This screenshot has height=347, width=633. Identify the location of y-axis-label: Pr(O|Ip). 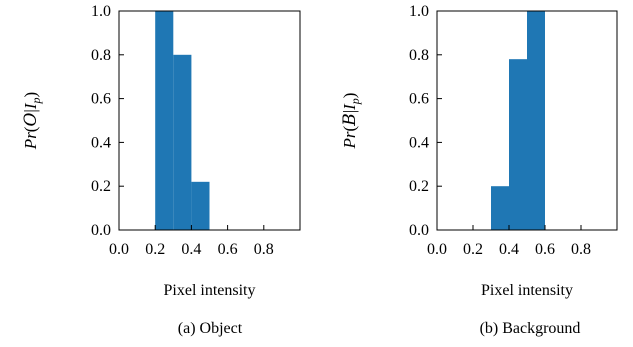
(32, 121).